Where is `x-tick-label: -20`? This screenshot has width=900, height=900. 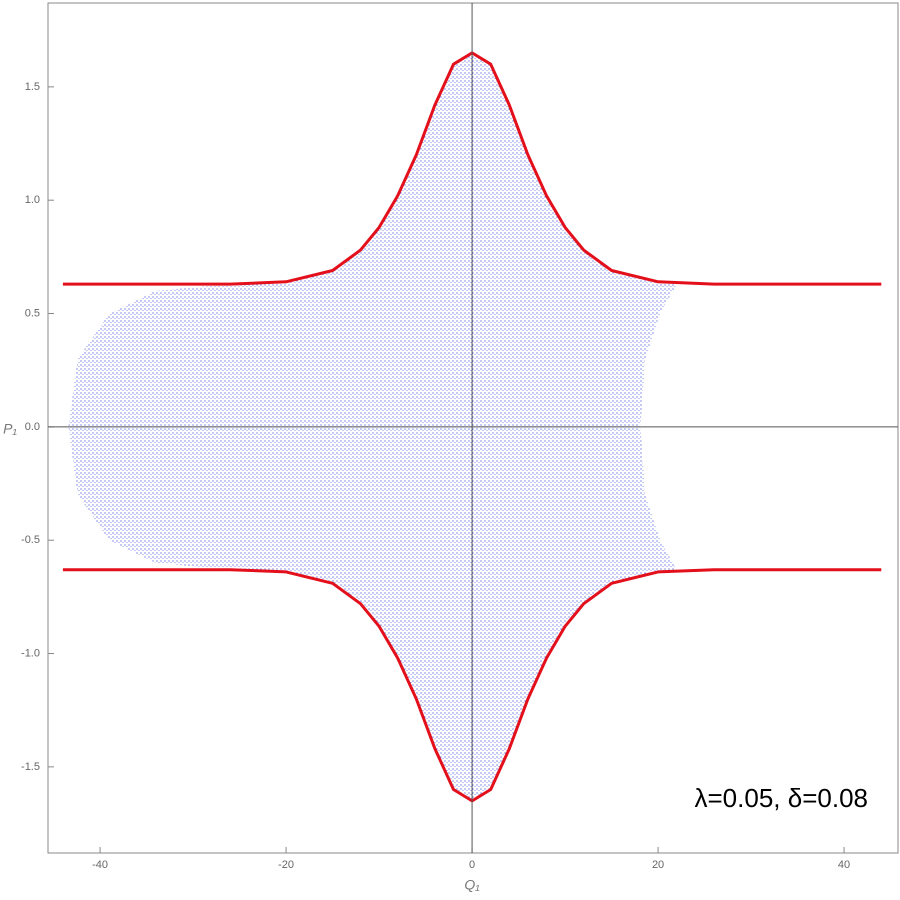 x-tick-label: -20 is located at coordinates (286, 865).